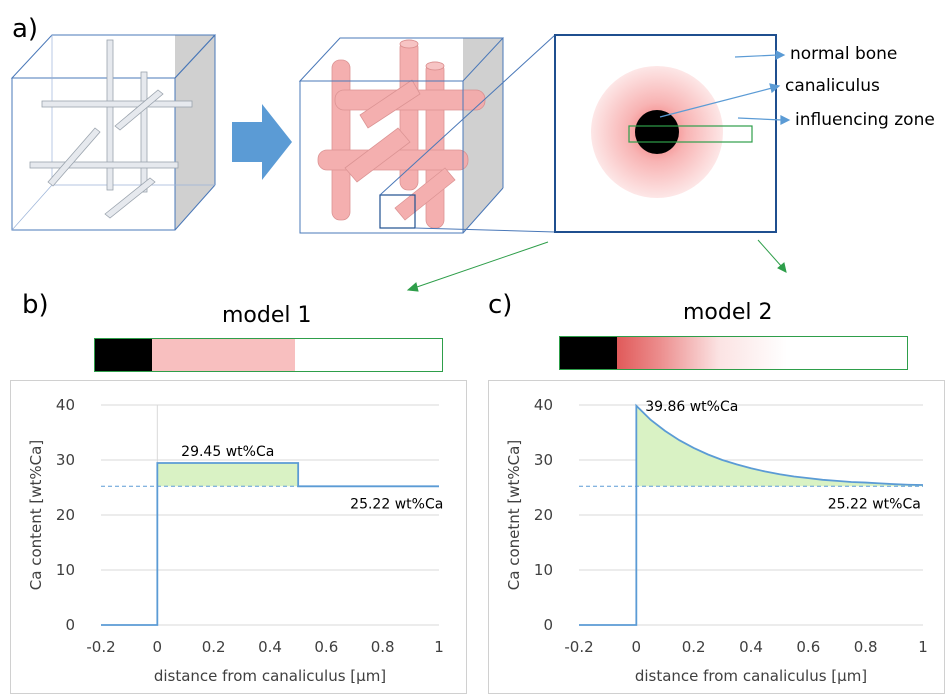 The height and width of the screenshot is (697, 951). What do you see at coordinates (35, 305) in the screenshot?
I see `panel-b-label: b)` at bounding box center [35, 305].